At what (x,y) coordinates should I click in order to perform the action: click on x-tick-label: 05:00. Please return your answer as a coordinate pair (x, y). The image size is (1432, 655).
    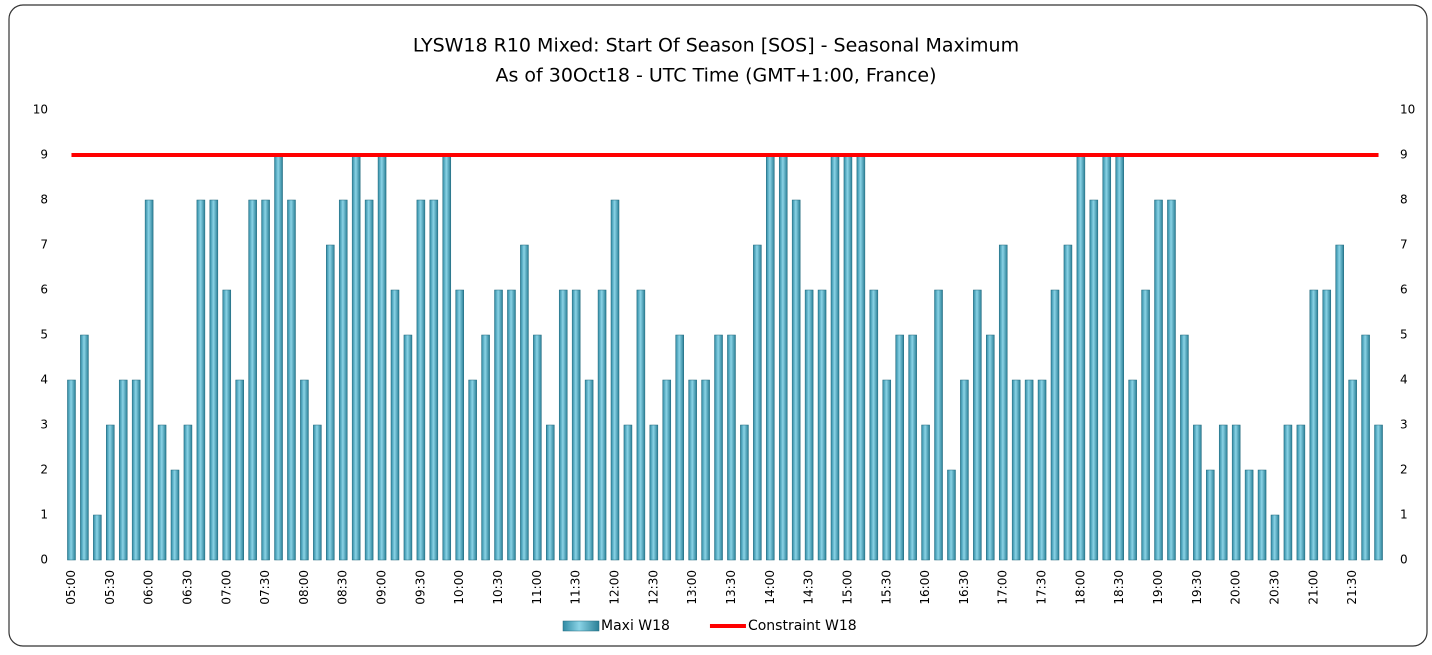
    Looking at the image, I should click on (71, 587).